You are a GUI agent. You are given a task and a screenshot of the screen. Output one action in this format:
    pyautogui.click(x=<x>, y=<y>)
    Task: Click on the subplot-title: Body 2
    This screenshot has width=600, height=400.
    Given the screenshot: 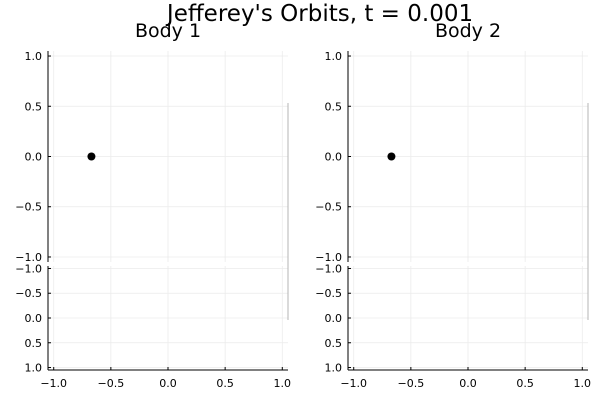 What is the action you would take?
    pyautogui.click(x=468, y=31)
    